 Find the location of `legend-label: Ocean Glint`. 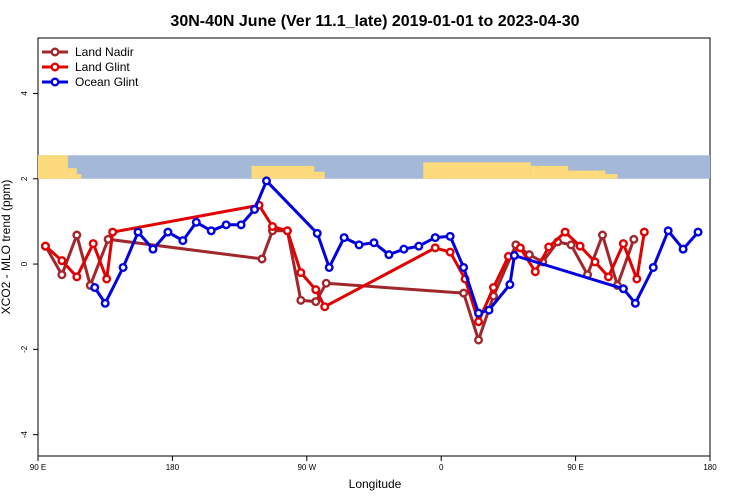

legend-label: Ocean Glint is located at coordinates (107, 82).